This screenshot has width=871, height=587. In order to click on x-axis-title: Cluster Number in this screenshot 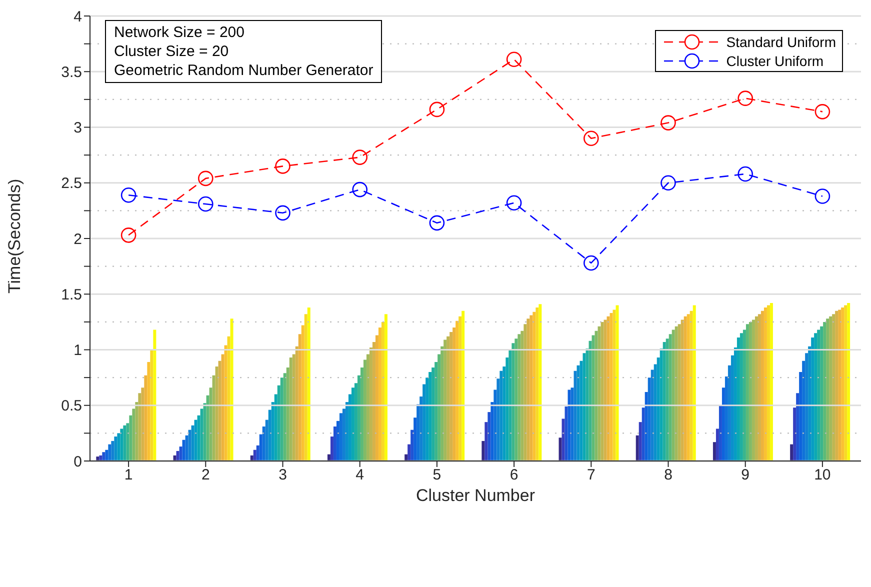, I will do `click(476, 495)`.